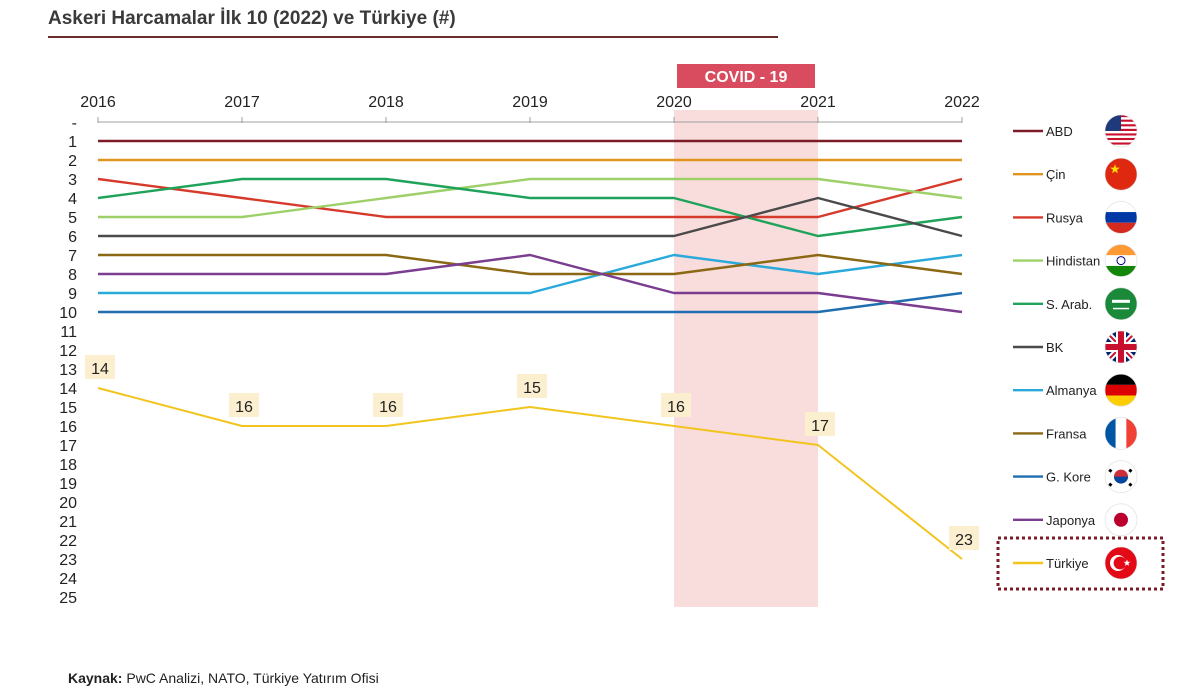 This screenshot has height=695, width=1192. I want to click on series-line-almanya, so click(530, 274).